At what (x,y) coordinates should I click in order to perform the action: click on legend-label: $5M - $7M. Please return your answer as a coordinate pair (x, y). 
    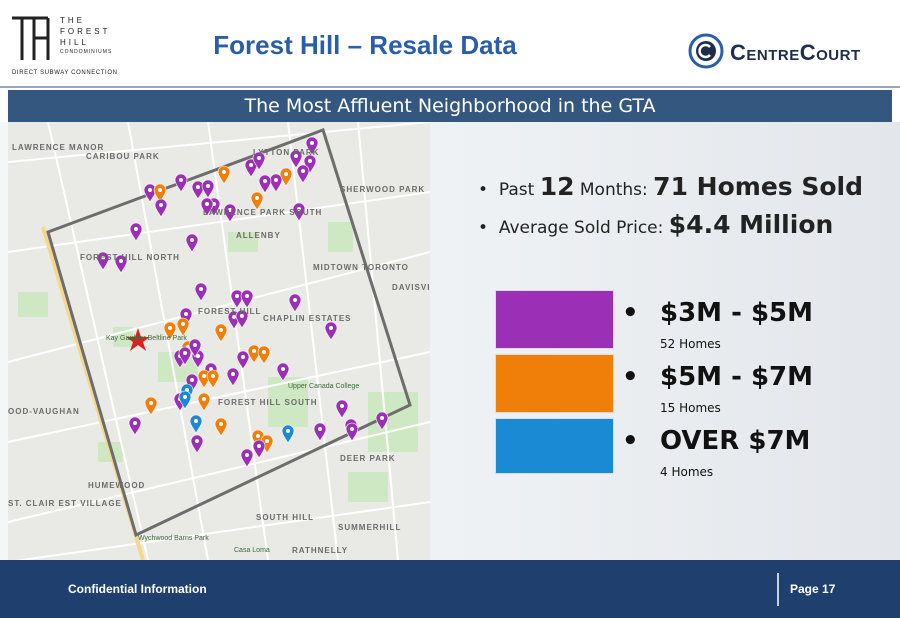
    Looking at the image, I should click on (737, 377).